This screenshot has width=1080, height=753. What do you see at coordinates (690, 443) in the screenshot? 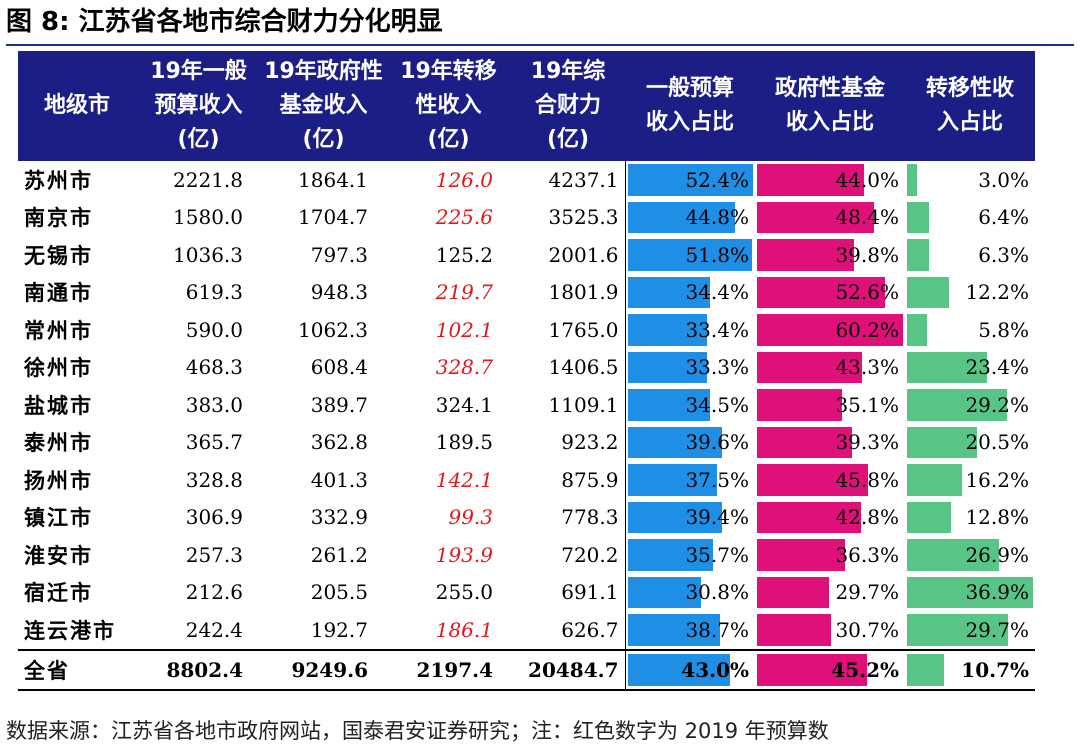
I see `bar-cell-general: 39.6%` at bounding box center [690, 443].